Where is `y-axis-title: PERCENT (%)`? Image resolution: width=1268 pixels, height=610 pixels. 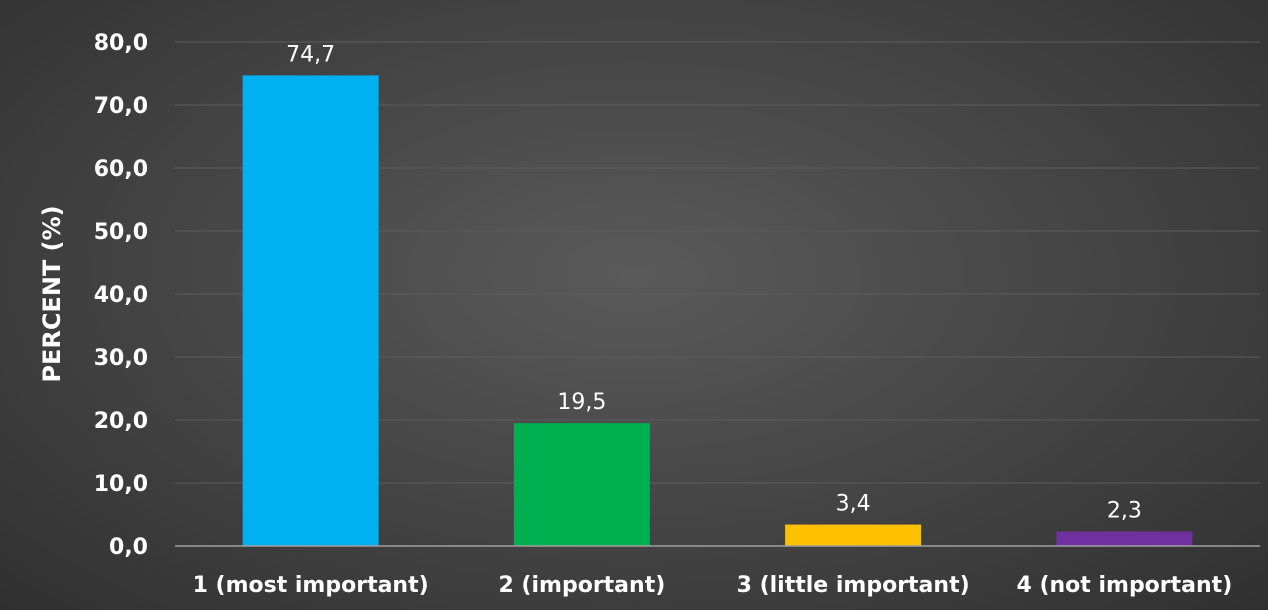 y-axis-title: PERCENT (%) is located at coordinates (52, 293).